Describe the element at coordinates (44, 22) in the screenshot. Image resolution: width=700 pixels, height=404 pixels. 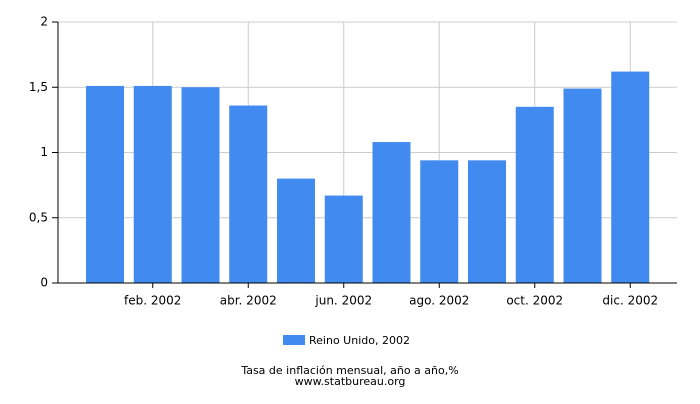
I see `y-tick-label: 2` at that location.